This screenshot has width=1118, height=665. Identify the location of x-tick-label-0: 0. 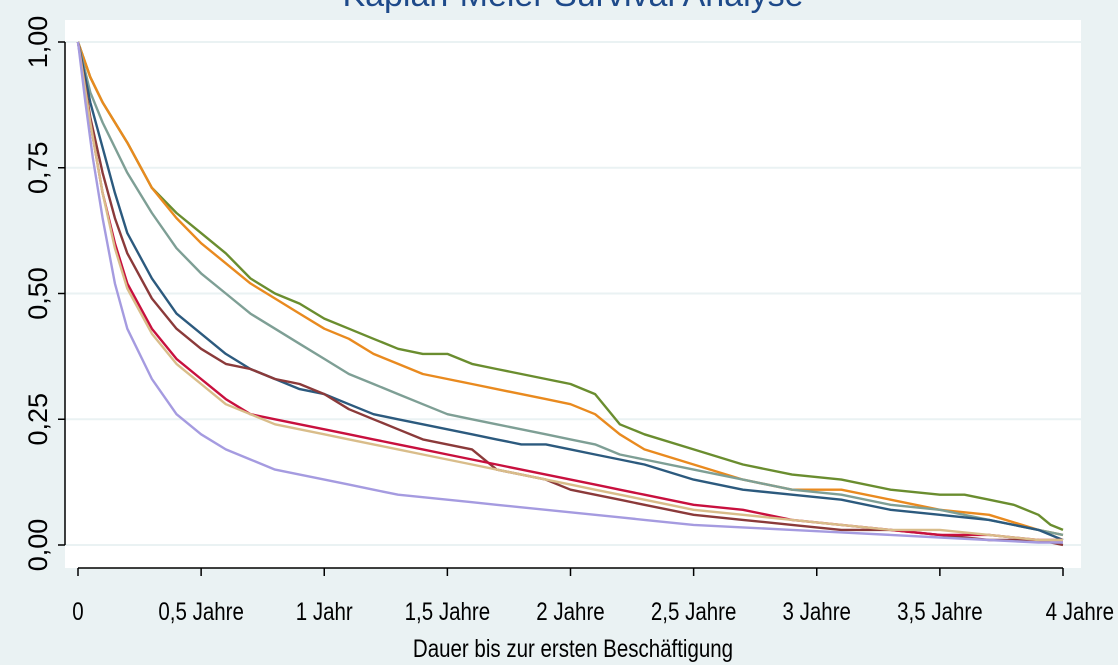
(77, 611).